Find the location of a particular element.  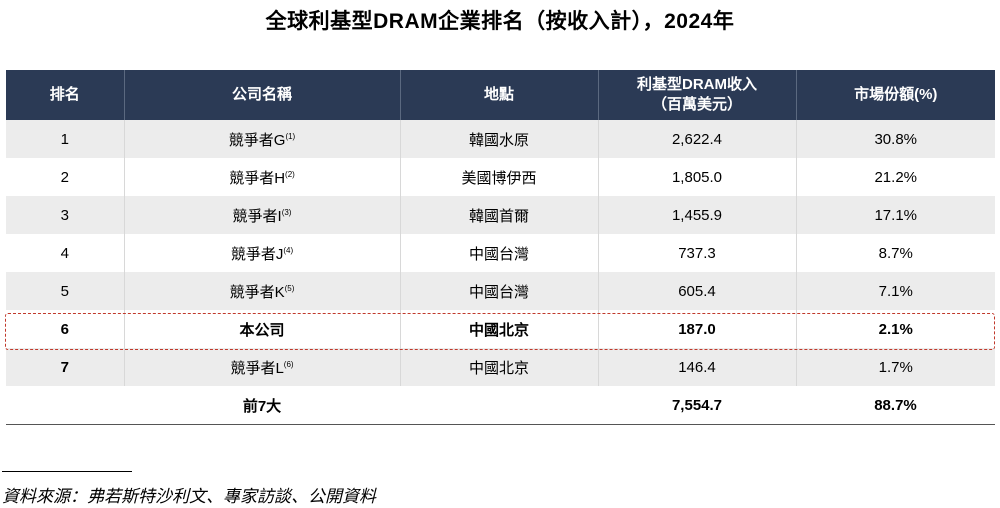

share-cell: 8.7% is located at coordinates (895, 253).